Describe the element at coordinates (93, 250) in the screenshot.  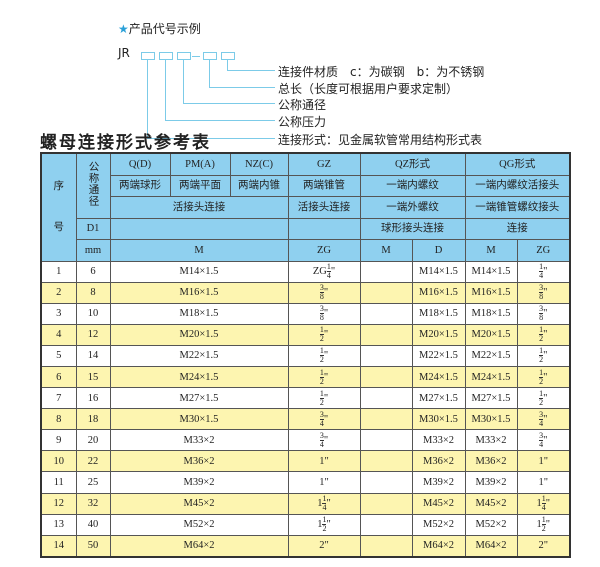
I see `header-cell: mm` at that location.